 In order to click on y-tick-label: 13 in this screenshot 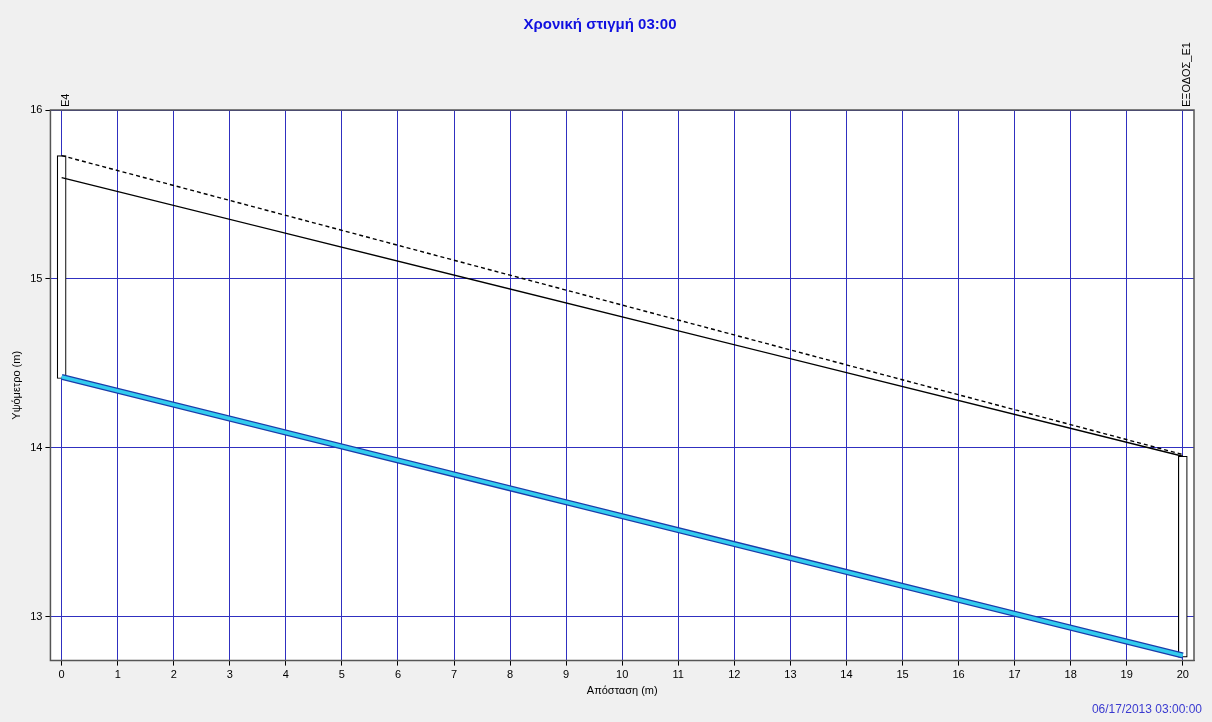, I will do `click(36, 615)`.